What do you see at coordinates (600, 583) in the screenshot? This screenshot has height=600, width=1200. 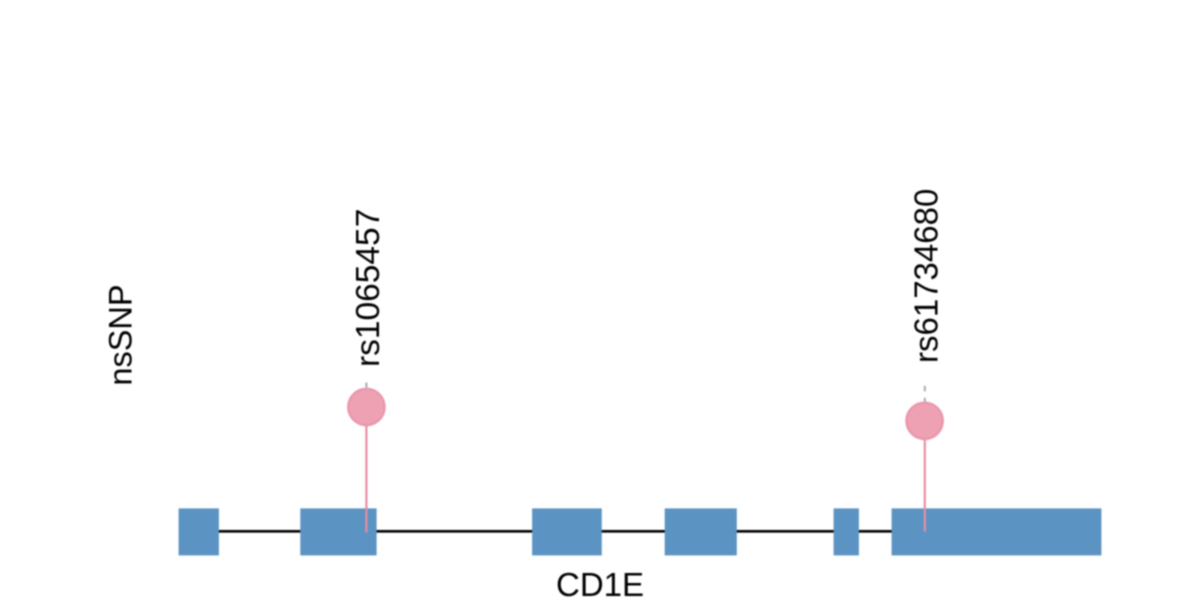 I see `svg-text: CD1E` at bounding box center [600, 583].